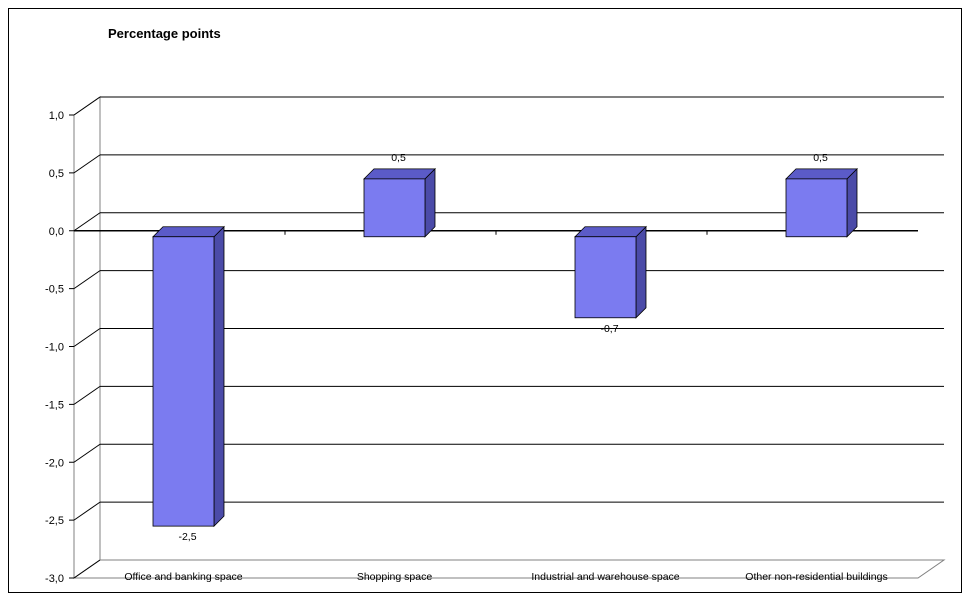 Image resolution: width=972 pixels, height=597 pixels. What do you see at coordinates (54, 290) in the screenshot?
I see `y-tick-label: -0,5` at bounding box center [54, 290].